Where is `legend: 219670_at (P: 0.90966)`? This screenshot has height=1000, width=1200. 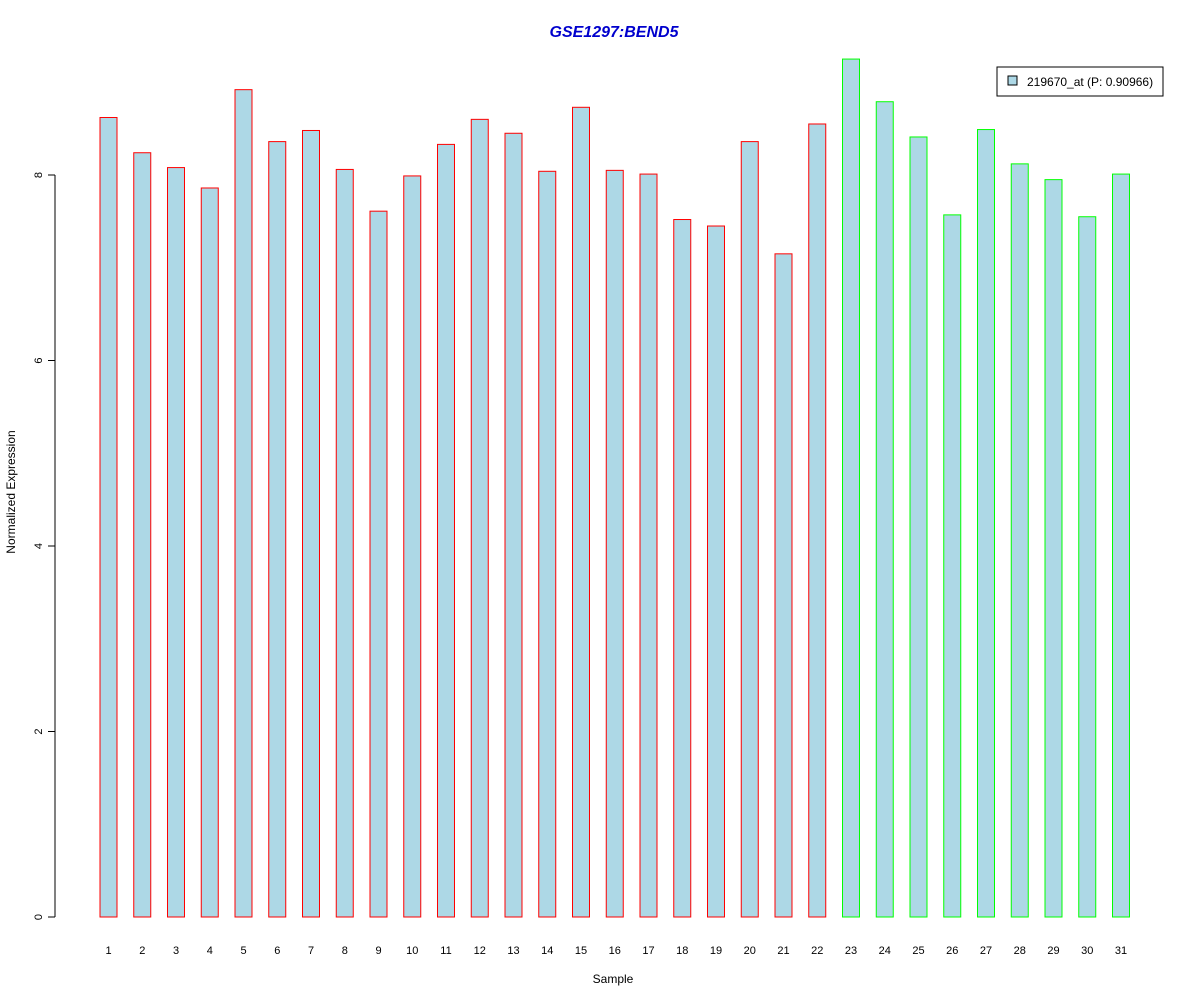 legend: 219670_at (P: 0.90966) is located at coordinates (1080, 81).